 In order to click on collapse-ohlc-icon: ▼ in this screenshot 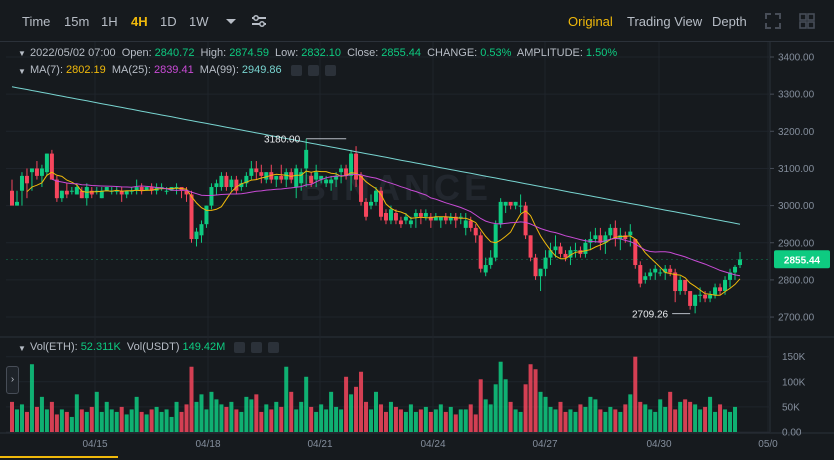, I will do `click(22, 53)`.